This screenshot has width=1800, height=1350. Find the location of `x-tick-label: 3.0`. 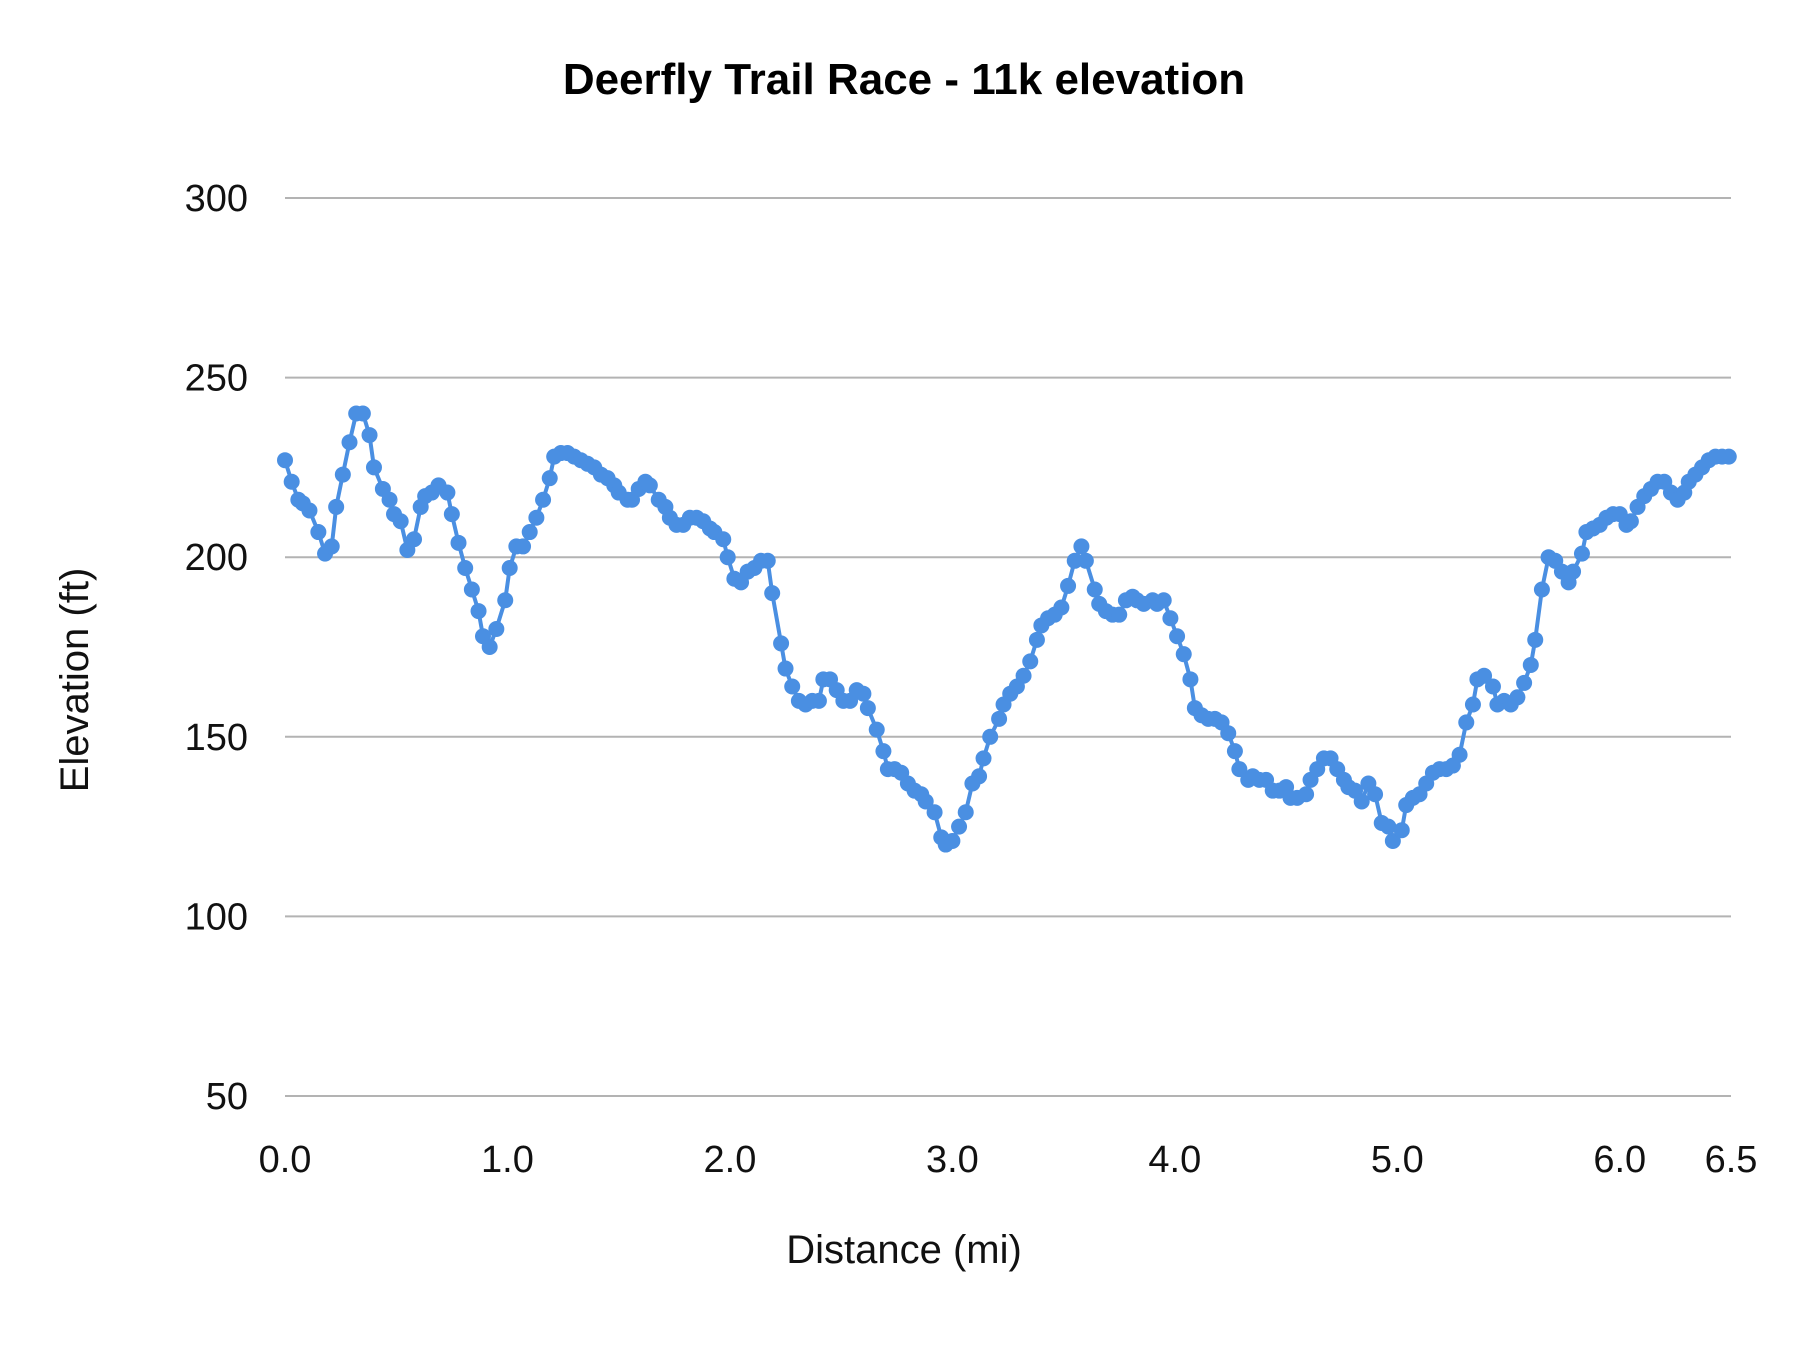

x-tick-label: 3.0 is located at coordinates (952, 1160).